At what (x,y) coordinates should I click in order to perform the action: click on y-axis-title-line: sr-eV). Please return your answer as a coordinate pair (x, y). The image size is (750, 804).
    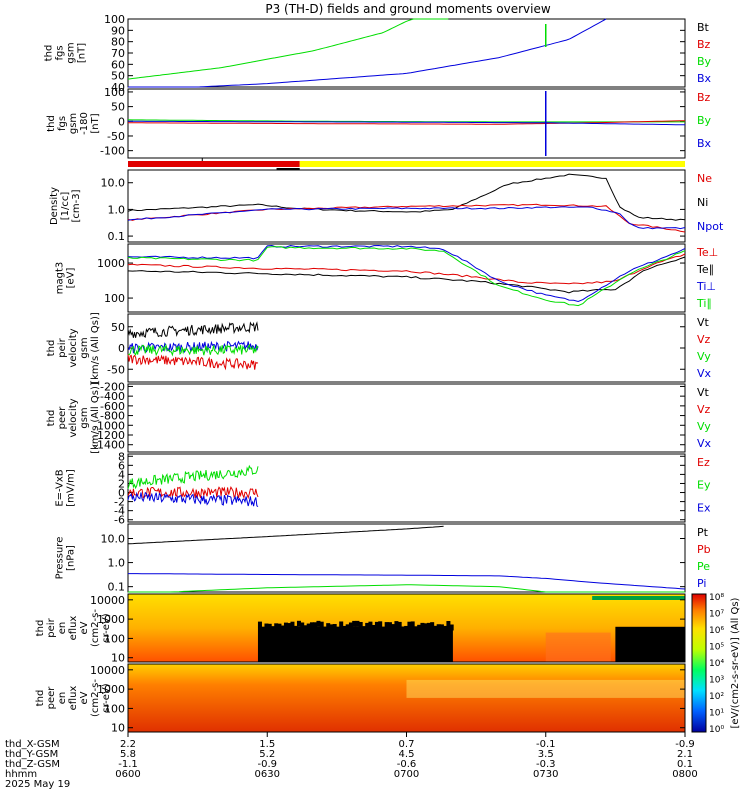
    Looking at the image, I should click on (106, 627).